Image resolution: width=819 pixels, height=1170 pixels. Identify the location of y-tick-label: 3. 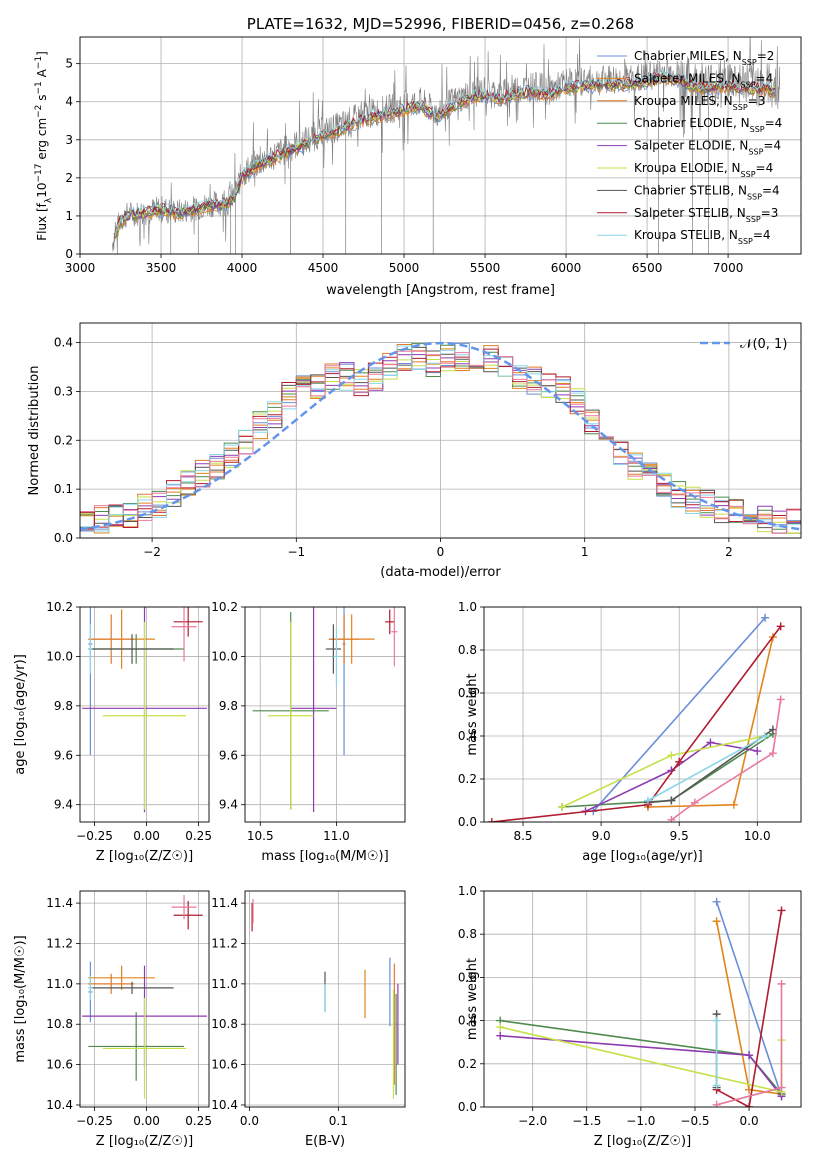
(69, 140).